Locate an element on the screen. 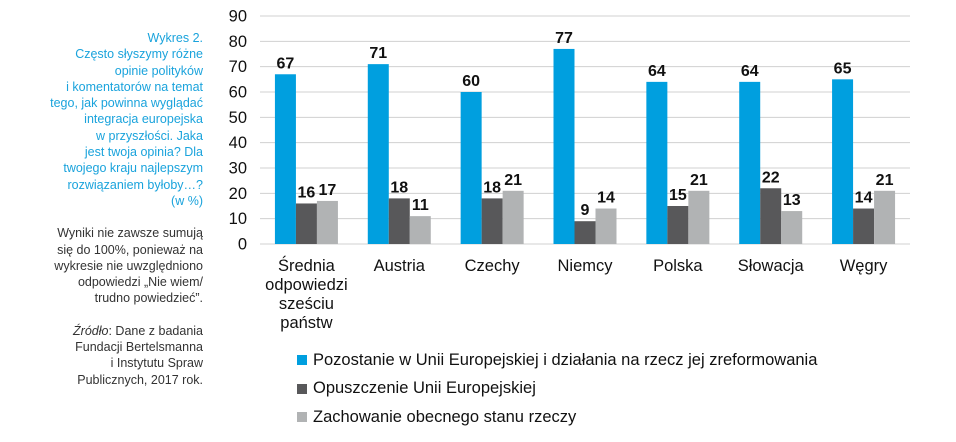 Image resolution: width=956 pixels, height=442 pixels. data-label: 22 is located at coordinates (771, 177).